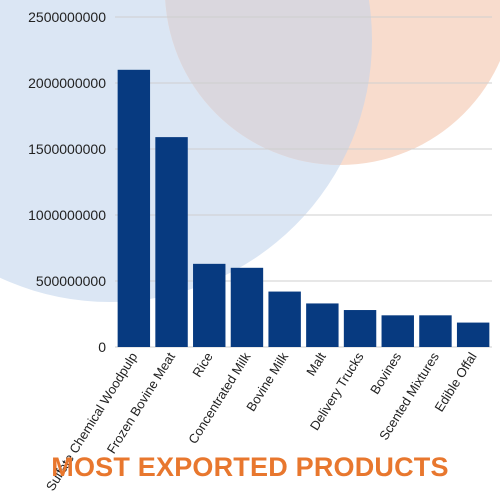 Image resolution: width=500 pixels, height=500 pixels. Describe the element at coordinates (67, 83) in the screenshot. I see `y-tick-label: 2000000000` at that location.